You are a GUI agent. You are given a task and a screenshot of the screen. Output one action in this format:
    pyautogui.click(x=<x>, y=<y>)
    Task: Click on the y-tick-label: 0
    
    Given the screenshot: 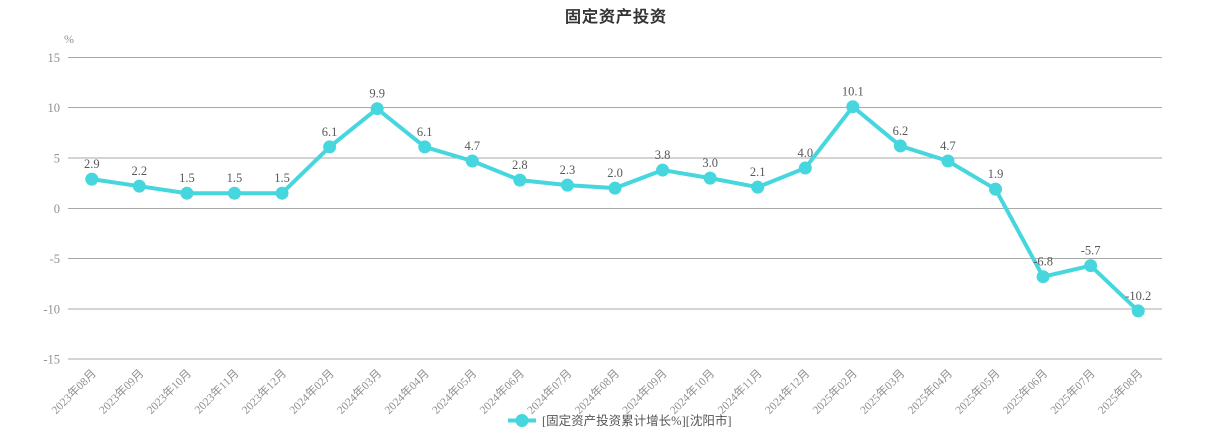 What is the action you would take?
    pyautogui.click(x=57, y=209)
    